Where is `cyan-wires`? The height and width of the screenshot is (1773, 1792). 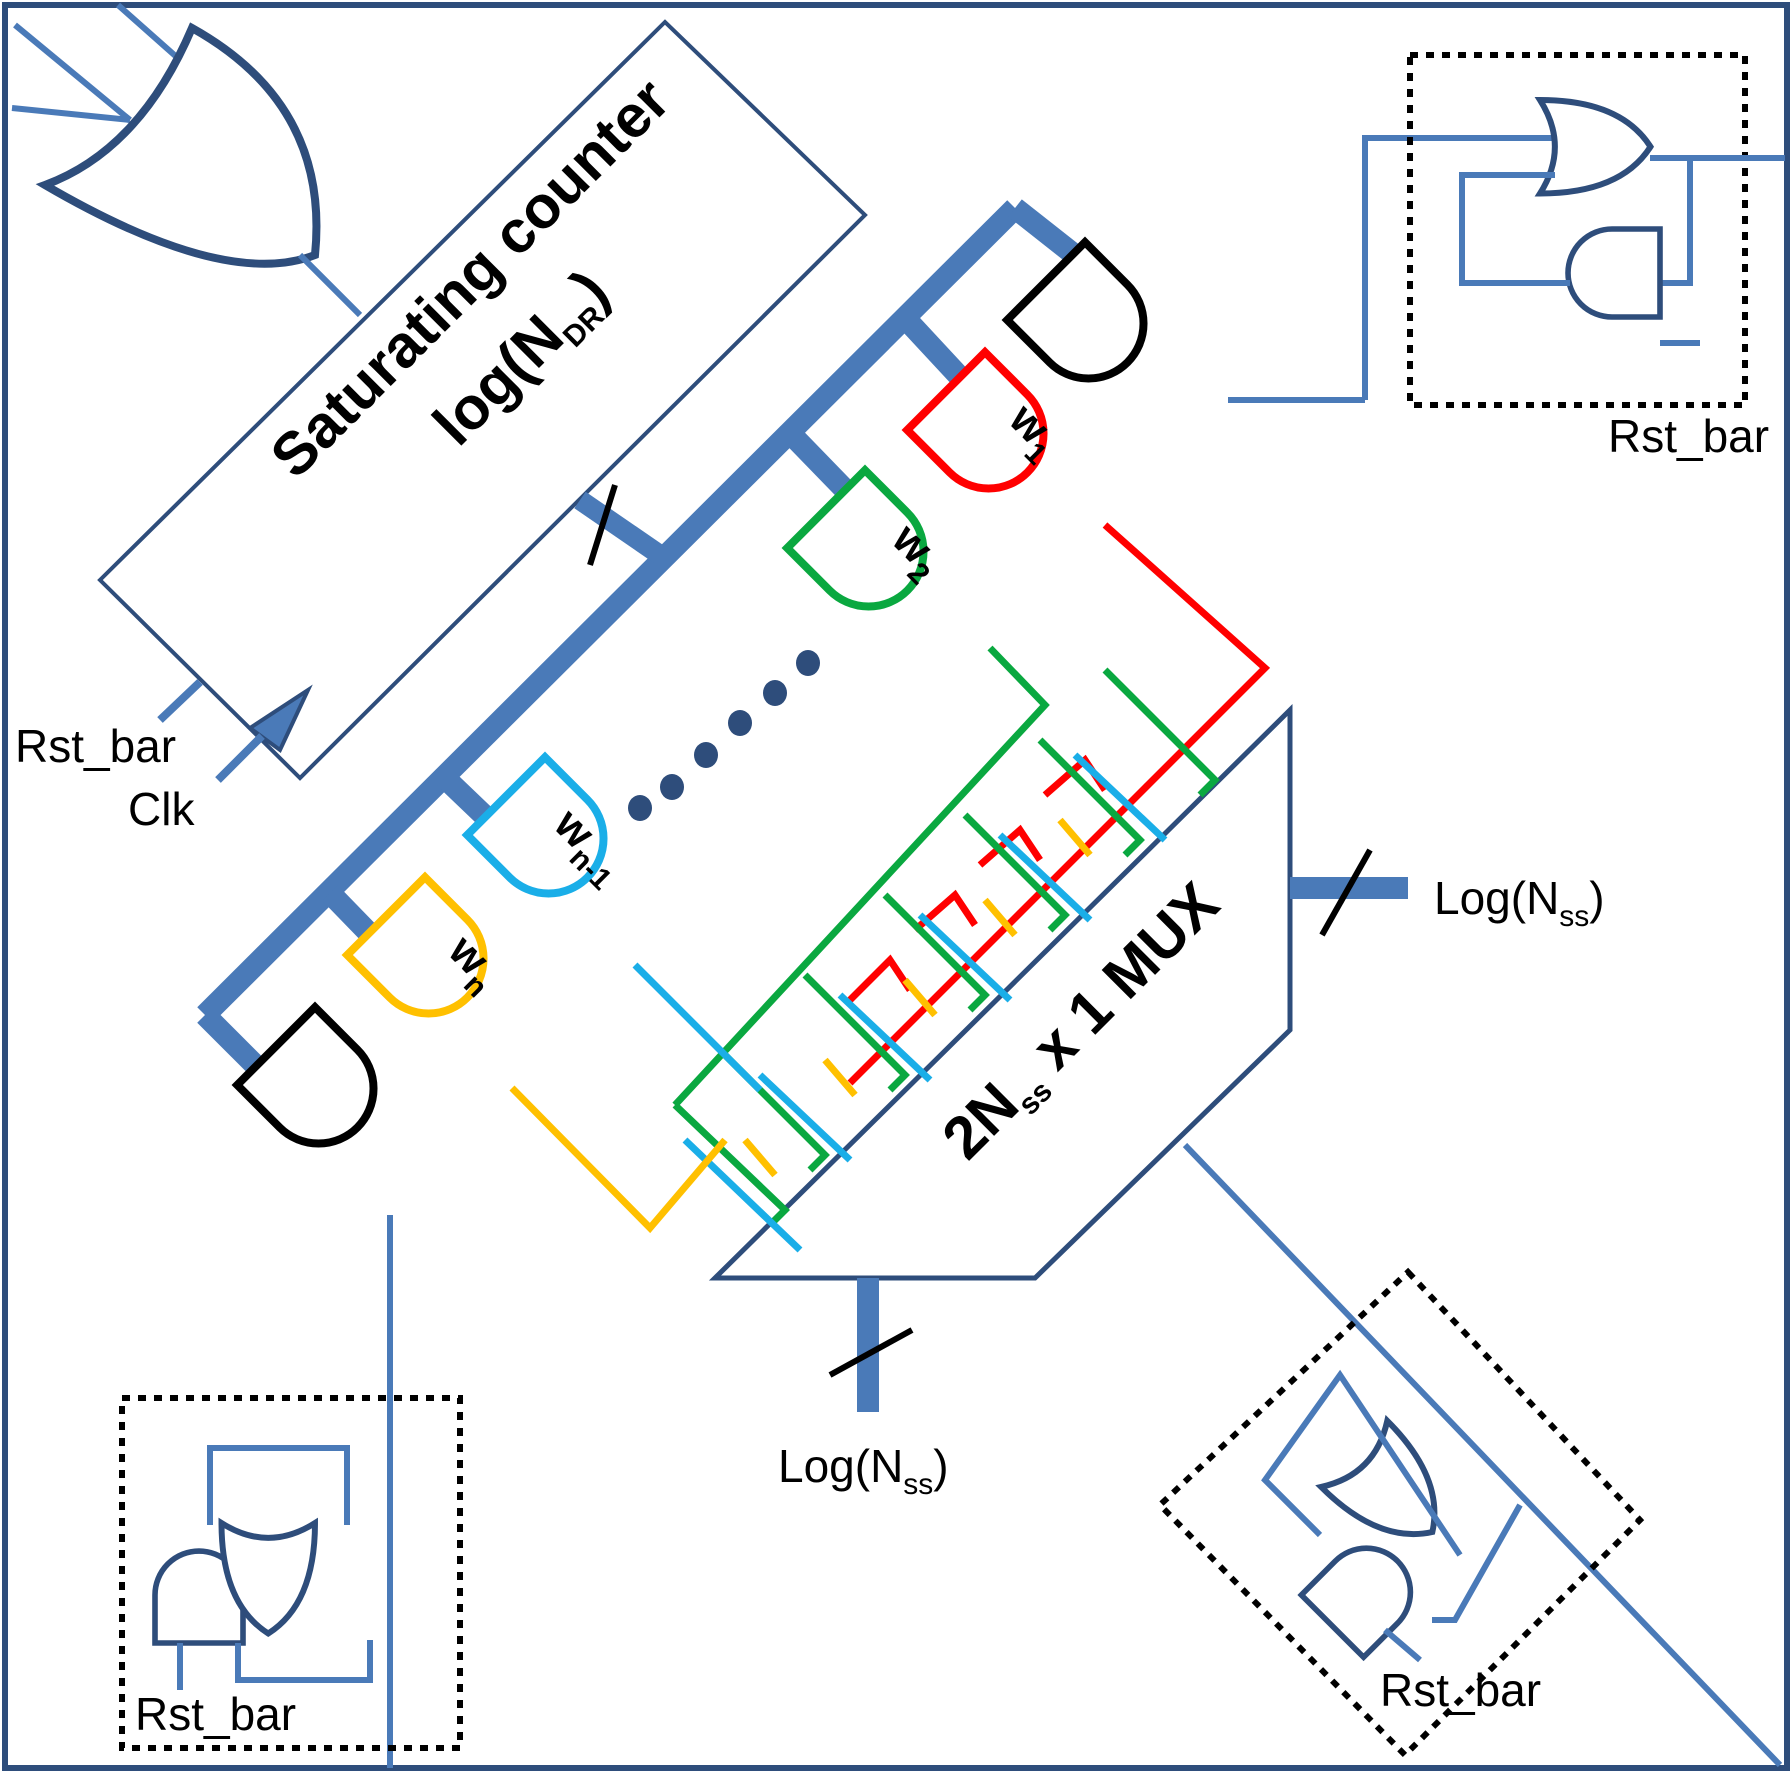
cyan-wires is located at coordinates (900, 1002).